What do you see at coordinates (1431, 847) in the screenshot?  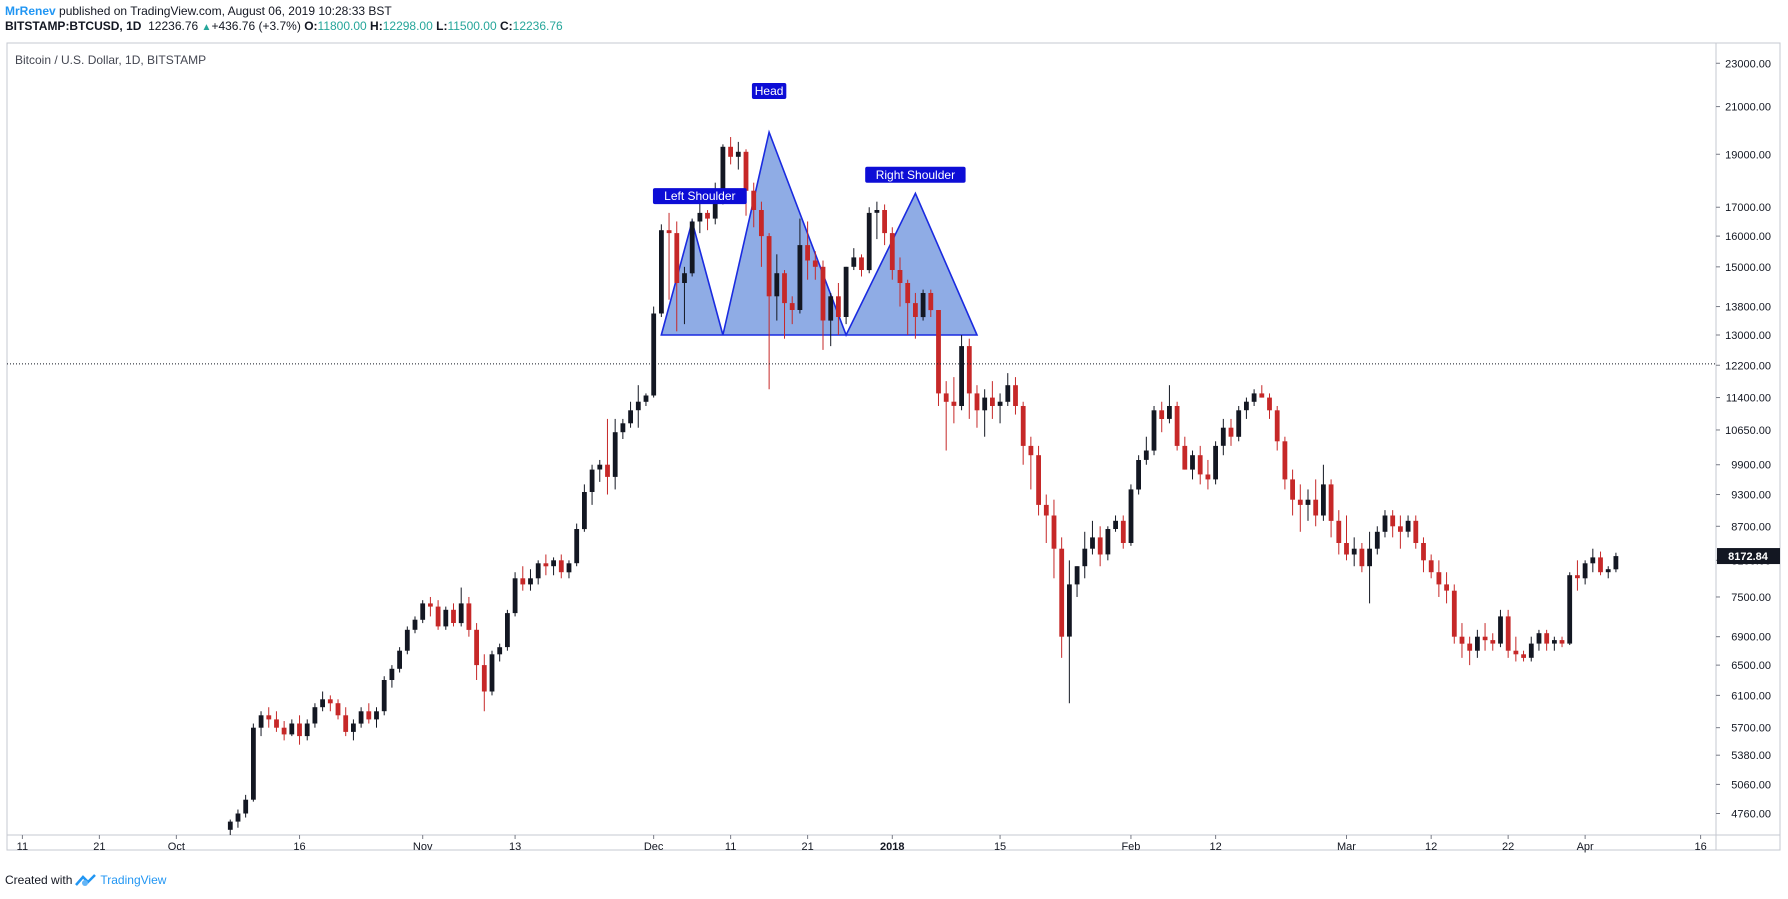 I see `time-tick-label: 12` at bounding box center [1431, 847].